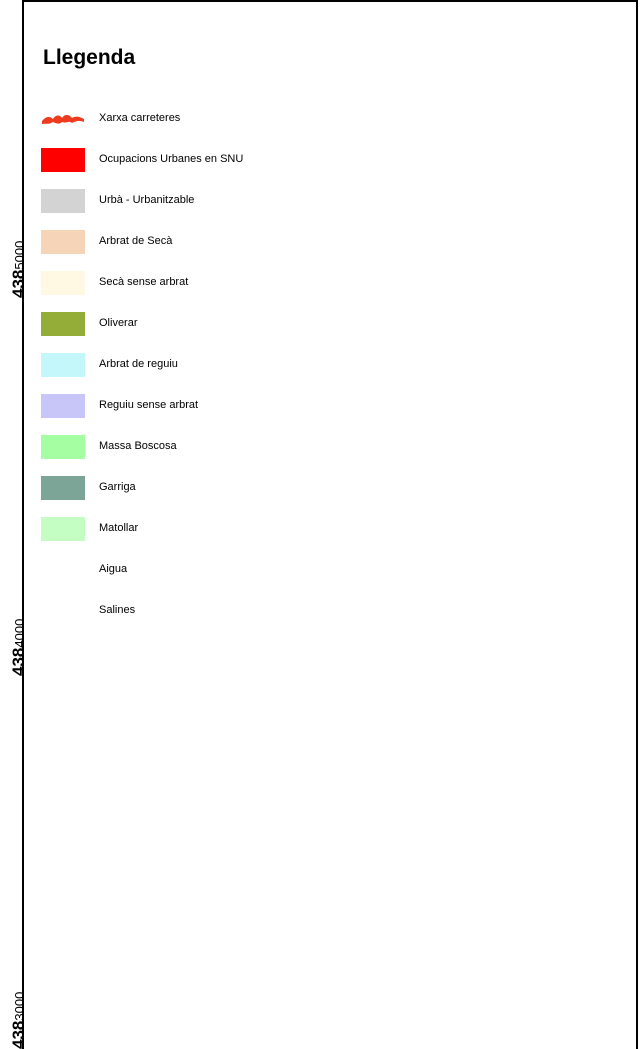  I want to click on legend-item-reguiu-sense-arbrat: Reguiu sense arbrat, so click(142, 405).